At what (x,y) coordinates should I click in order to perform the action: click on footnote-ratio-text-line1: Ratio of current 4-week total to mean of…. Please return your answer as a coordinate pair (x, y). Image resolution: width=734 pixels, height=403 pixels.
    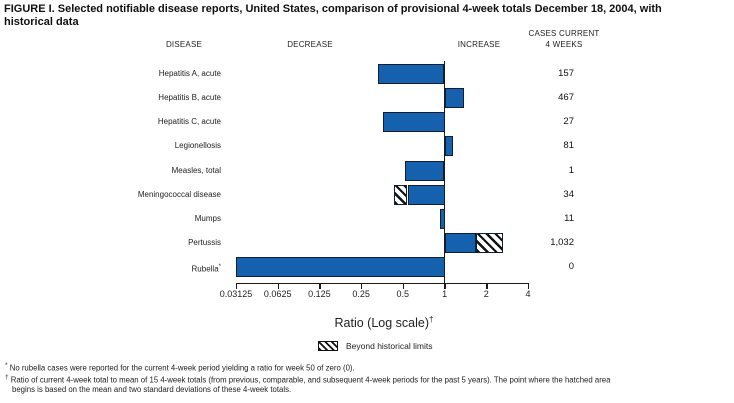
    Looking at the image, I should click on (310, 380).